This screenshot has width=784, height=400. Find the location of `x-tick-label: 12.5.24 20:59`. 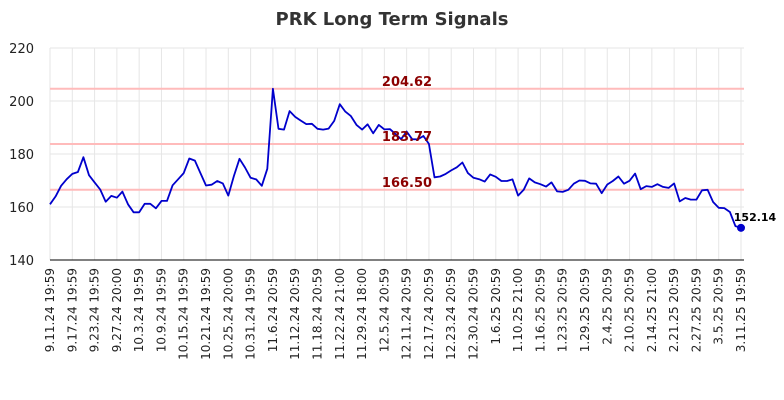

x-tick-label: 12.5.24 20:59 is located at coordinates (384, 310).